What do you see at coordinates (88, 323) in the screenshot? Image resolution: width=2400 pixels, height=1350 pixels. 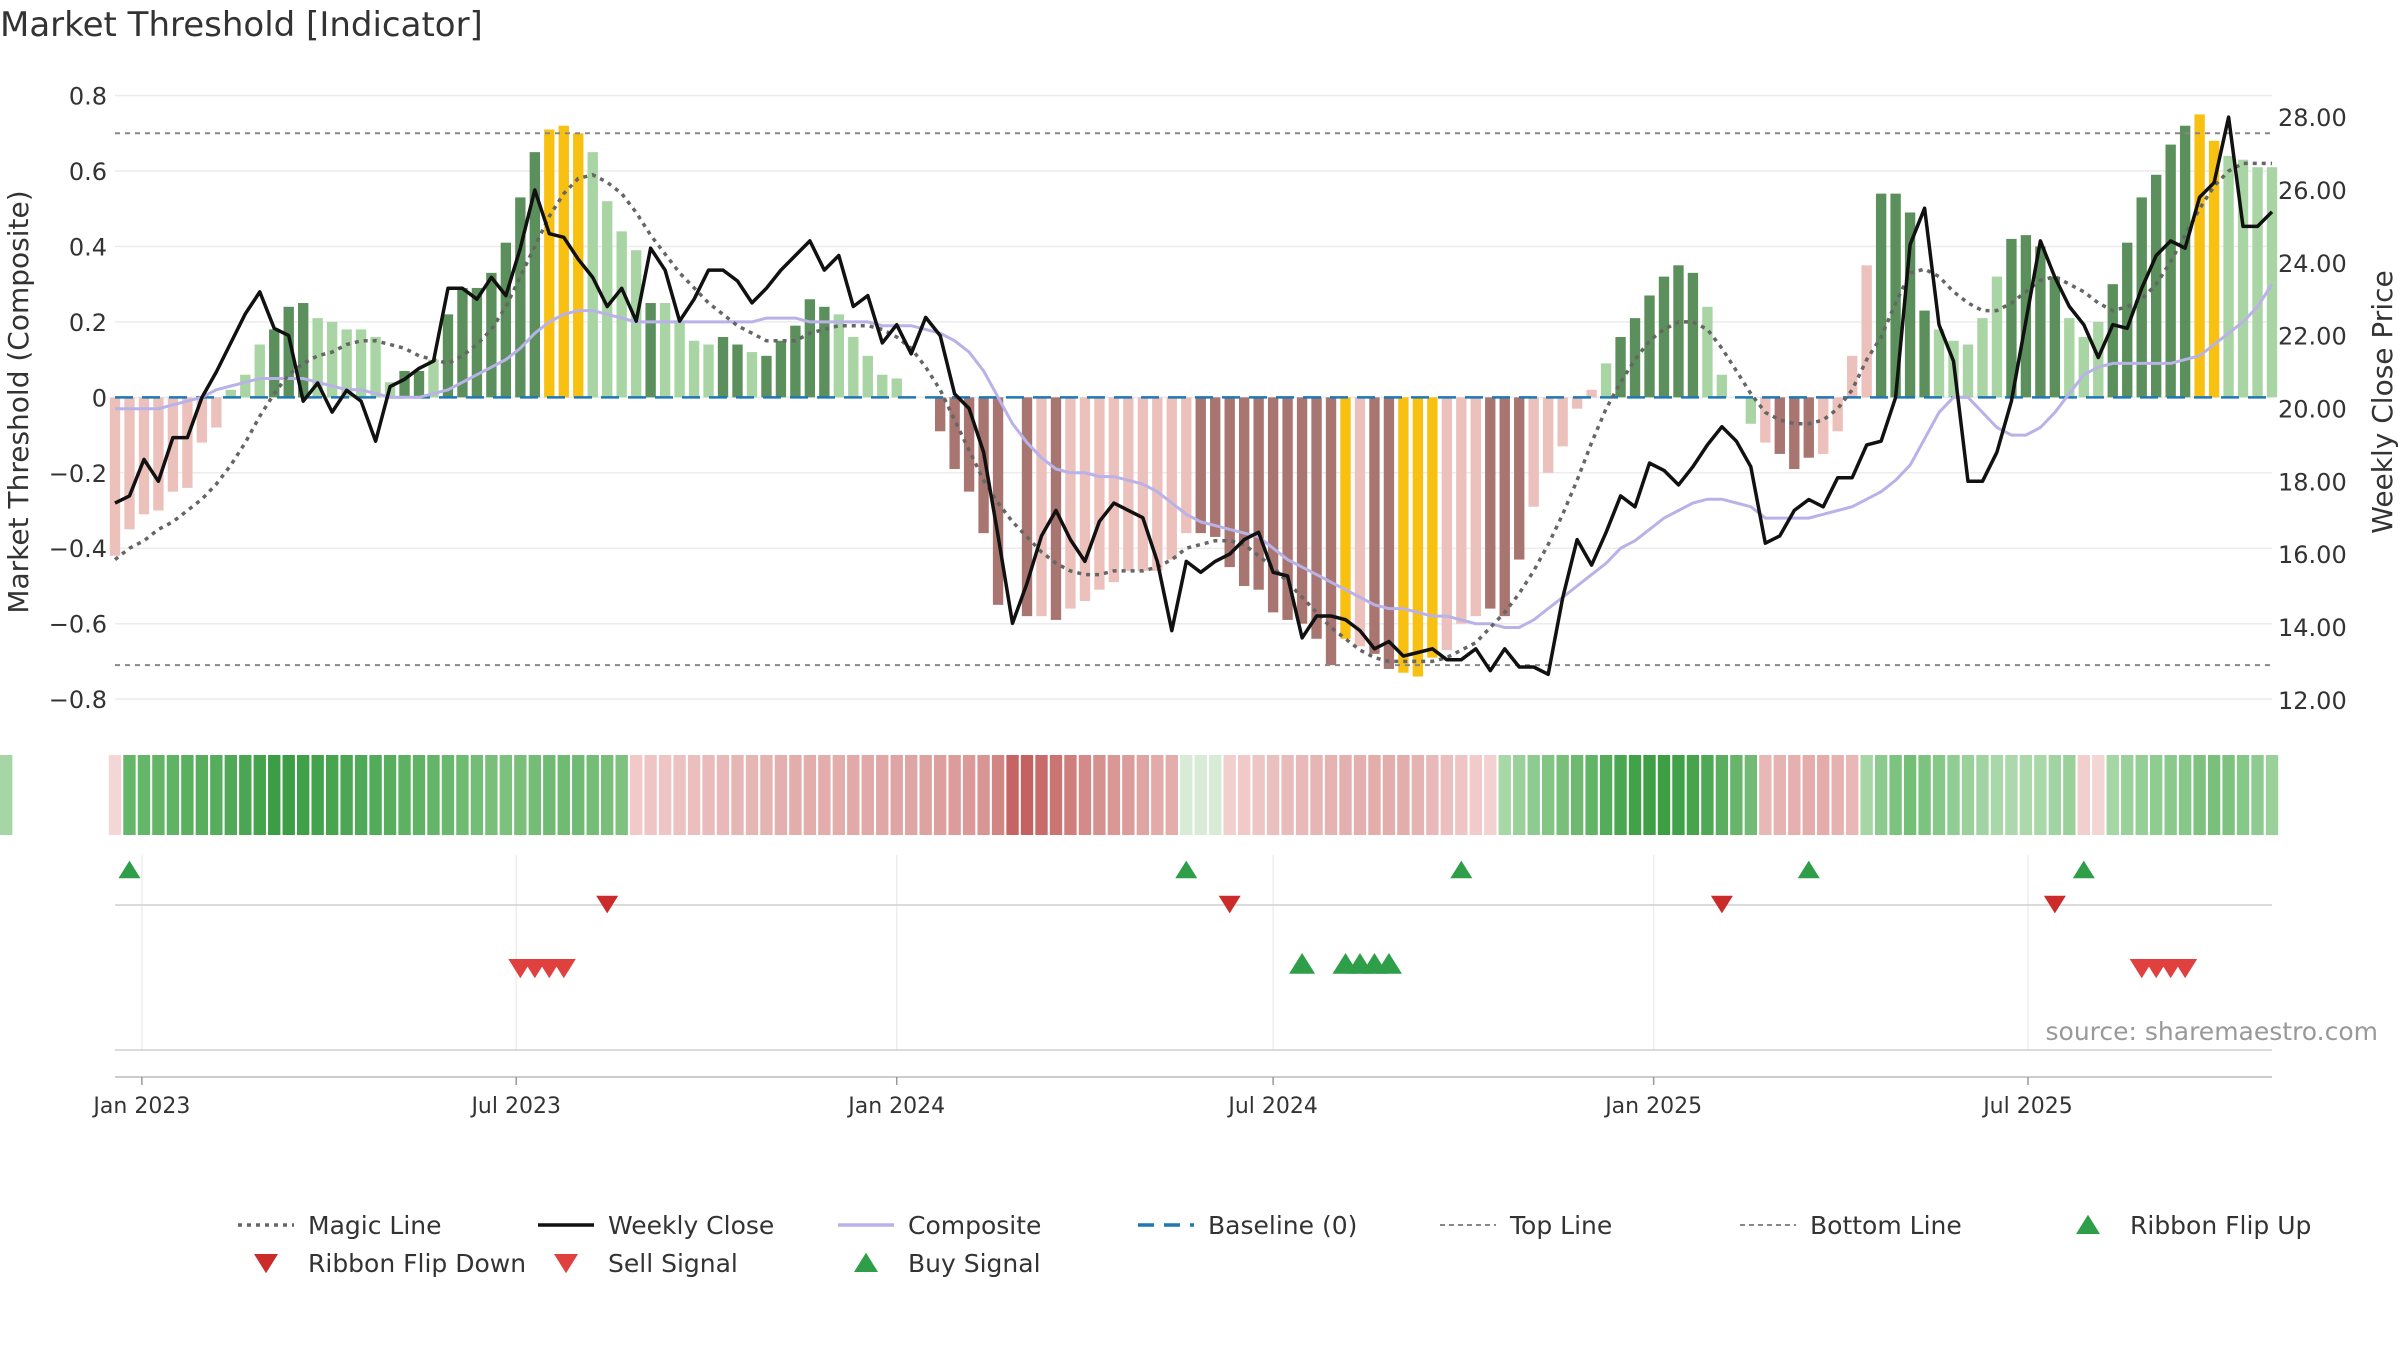 I see `y-tick-left: 0.2` at bounding box center [88, 323].